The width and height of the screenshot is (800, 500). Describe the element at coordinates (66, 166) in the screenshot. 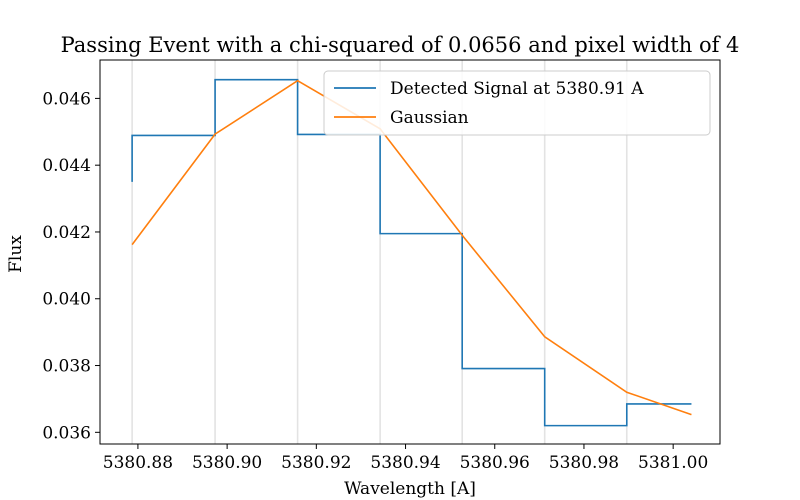

I see `y-tick-label: 0.044` at that location.